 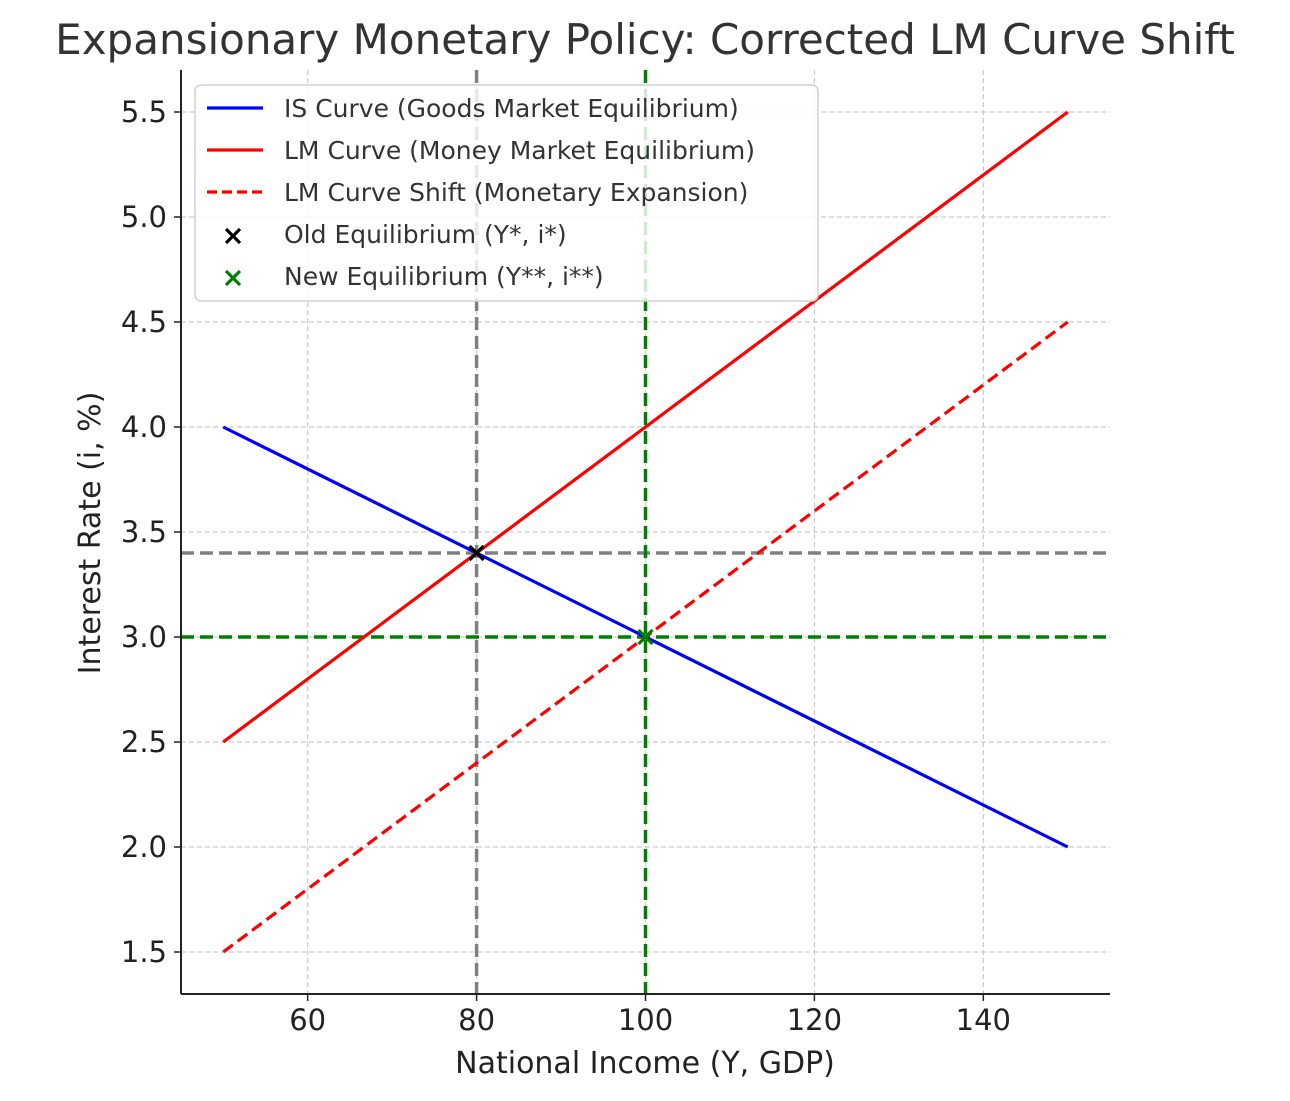 I want to click on equilibrium-point-0-stroke-b, so click(x=476, y=553).